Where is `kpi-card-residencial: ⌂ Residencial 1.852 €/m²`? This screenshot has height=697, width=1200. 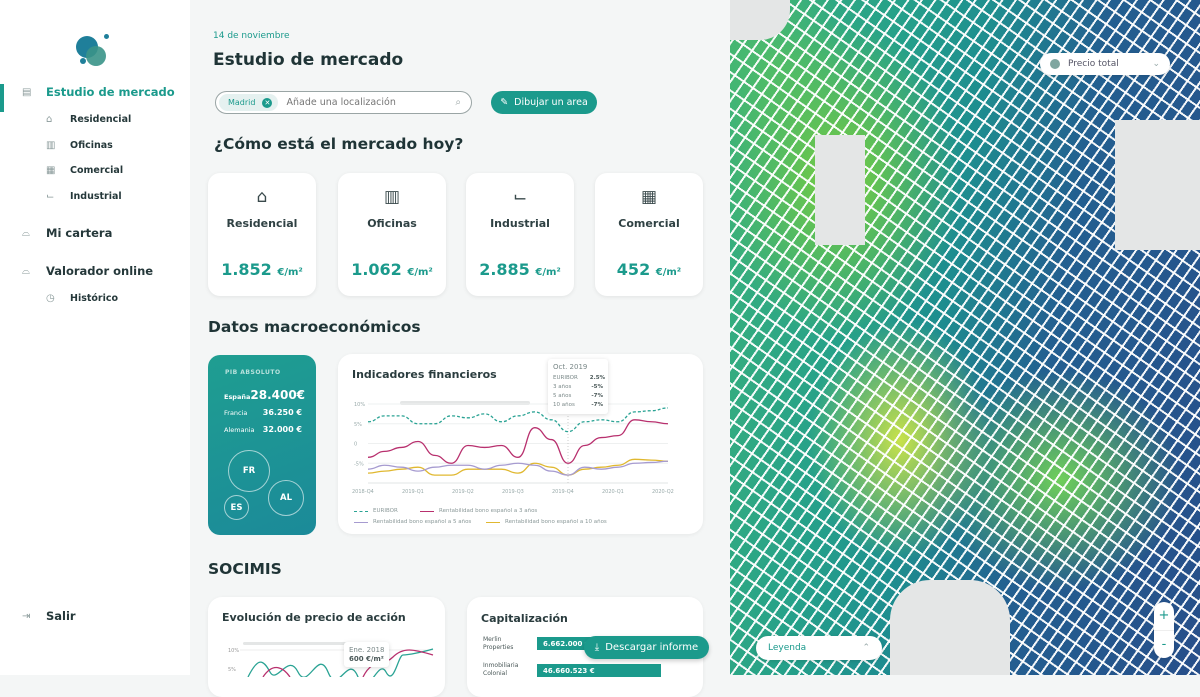 kpi-card-residencial: ⌂ Residencial 1.852 €/m² is located at coordinates (262, 234).